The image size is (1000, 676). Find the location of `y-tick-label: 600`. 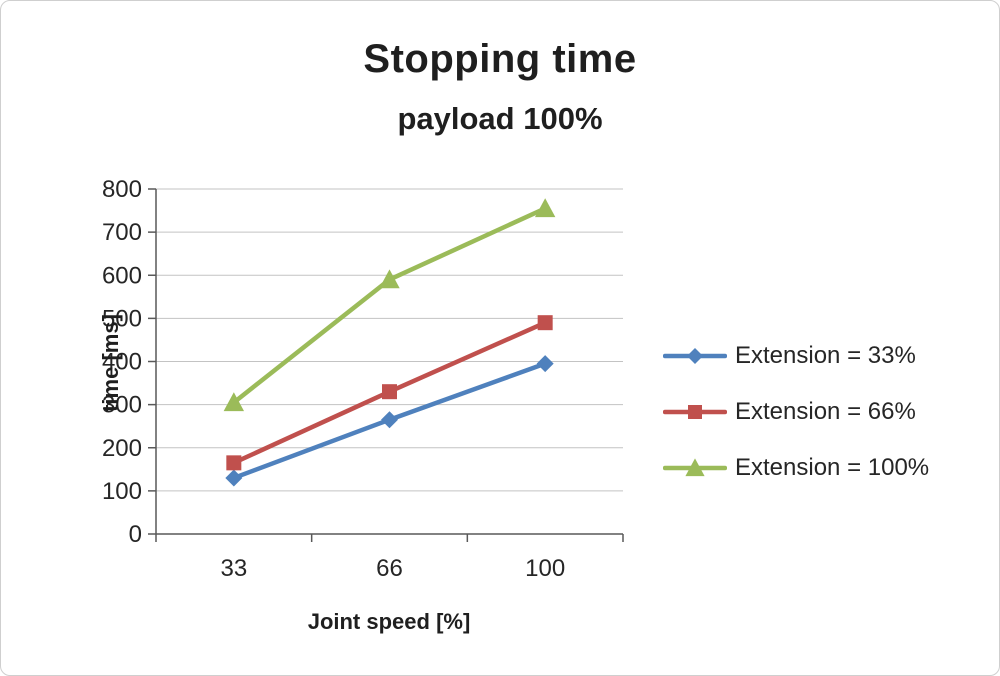

y-tick-label: 600 is located at coordinates (122, 275).